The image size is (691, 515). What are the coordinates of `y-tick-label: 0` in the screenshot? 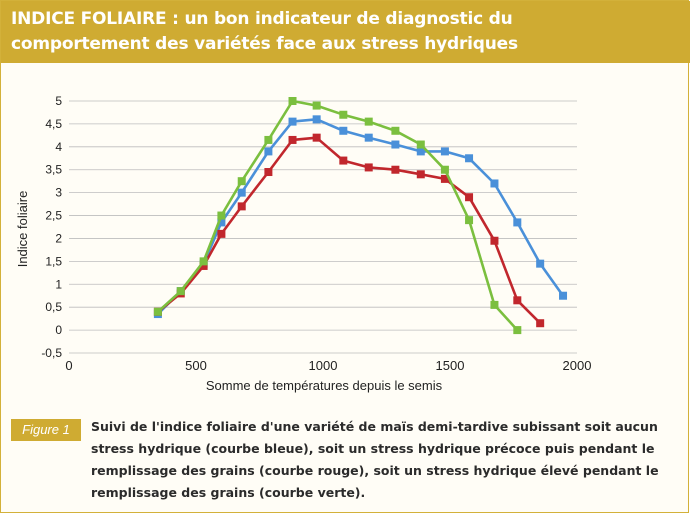 It's located at (58, 330).